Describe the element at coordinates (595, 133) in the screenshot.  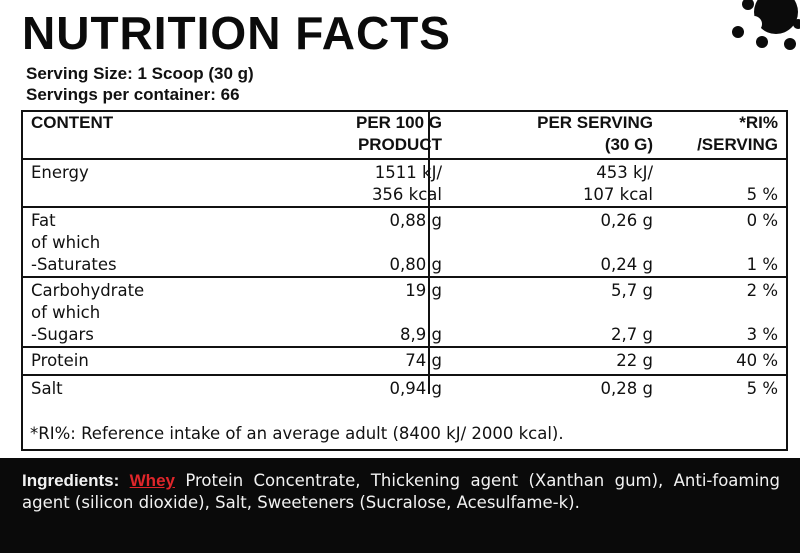
I see `header-per-serving: PER SERVING (30 G)` at that location.